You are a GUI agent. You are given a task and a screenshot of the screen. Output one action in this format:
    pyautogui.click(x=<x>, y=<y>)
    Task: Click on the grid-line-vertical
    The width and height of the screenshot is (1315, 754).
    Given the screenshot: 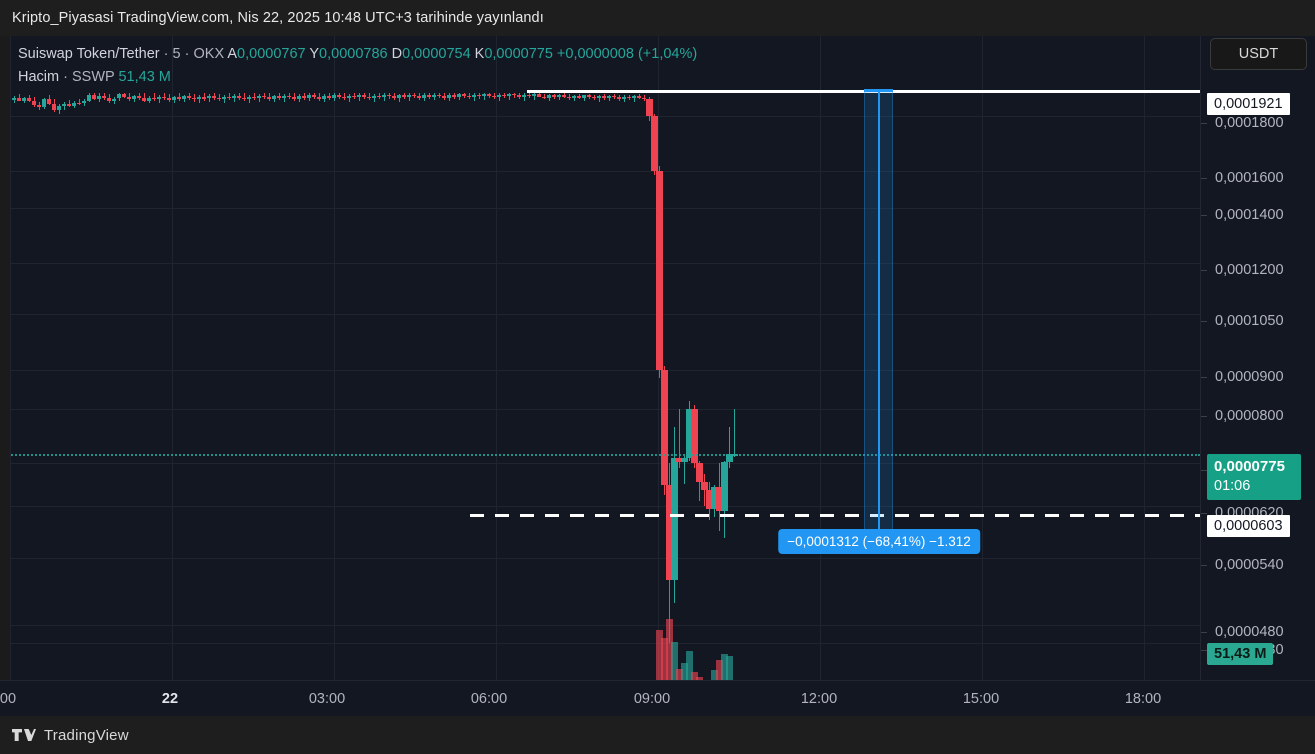 What is the action you would take?
    pyautogui.click(x=982, y=358)
    